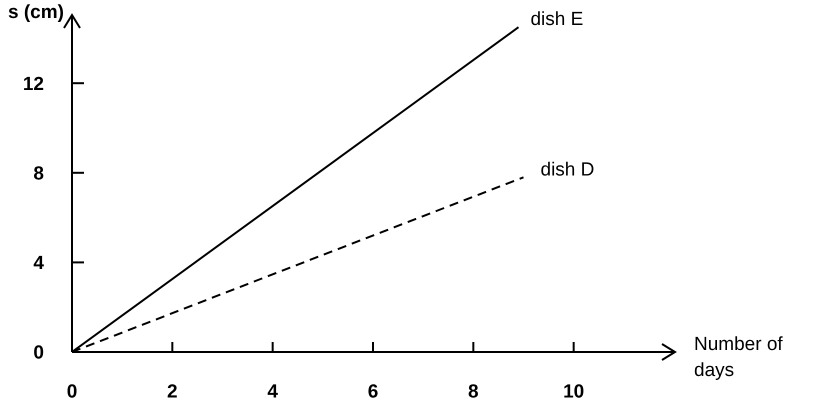 The image size is (837, 412). Describe the element at coordinates (38, 263) in the screenshot. I see `y-tick-label: 4` at that location.